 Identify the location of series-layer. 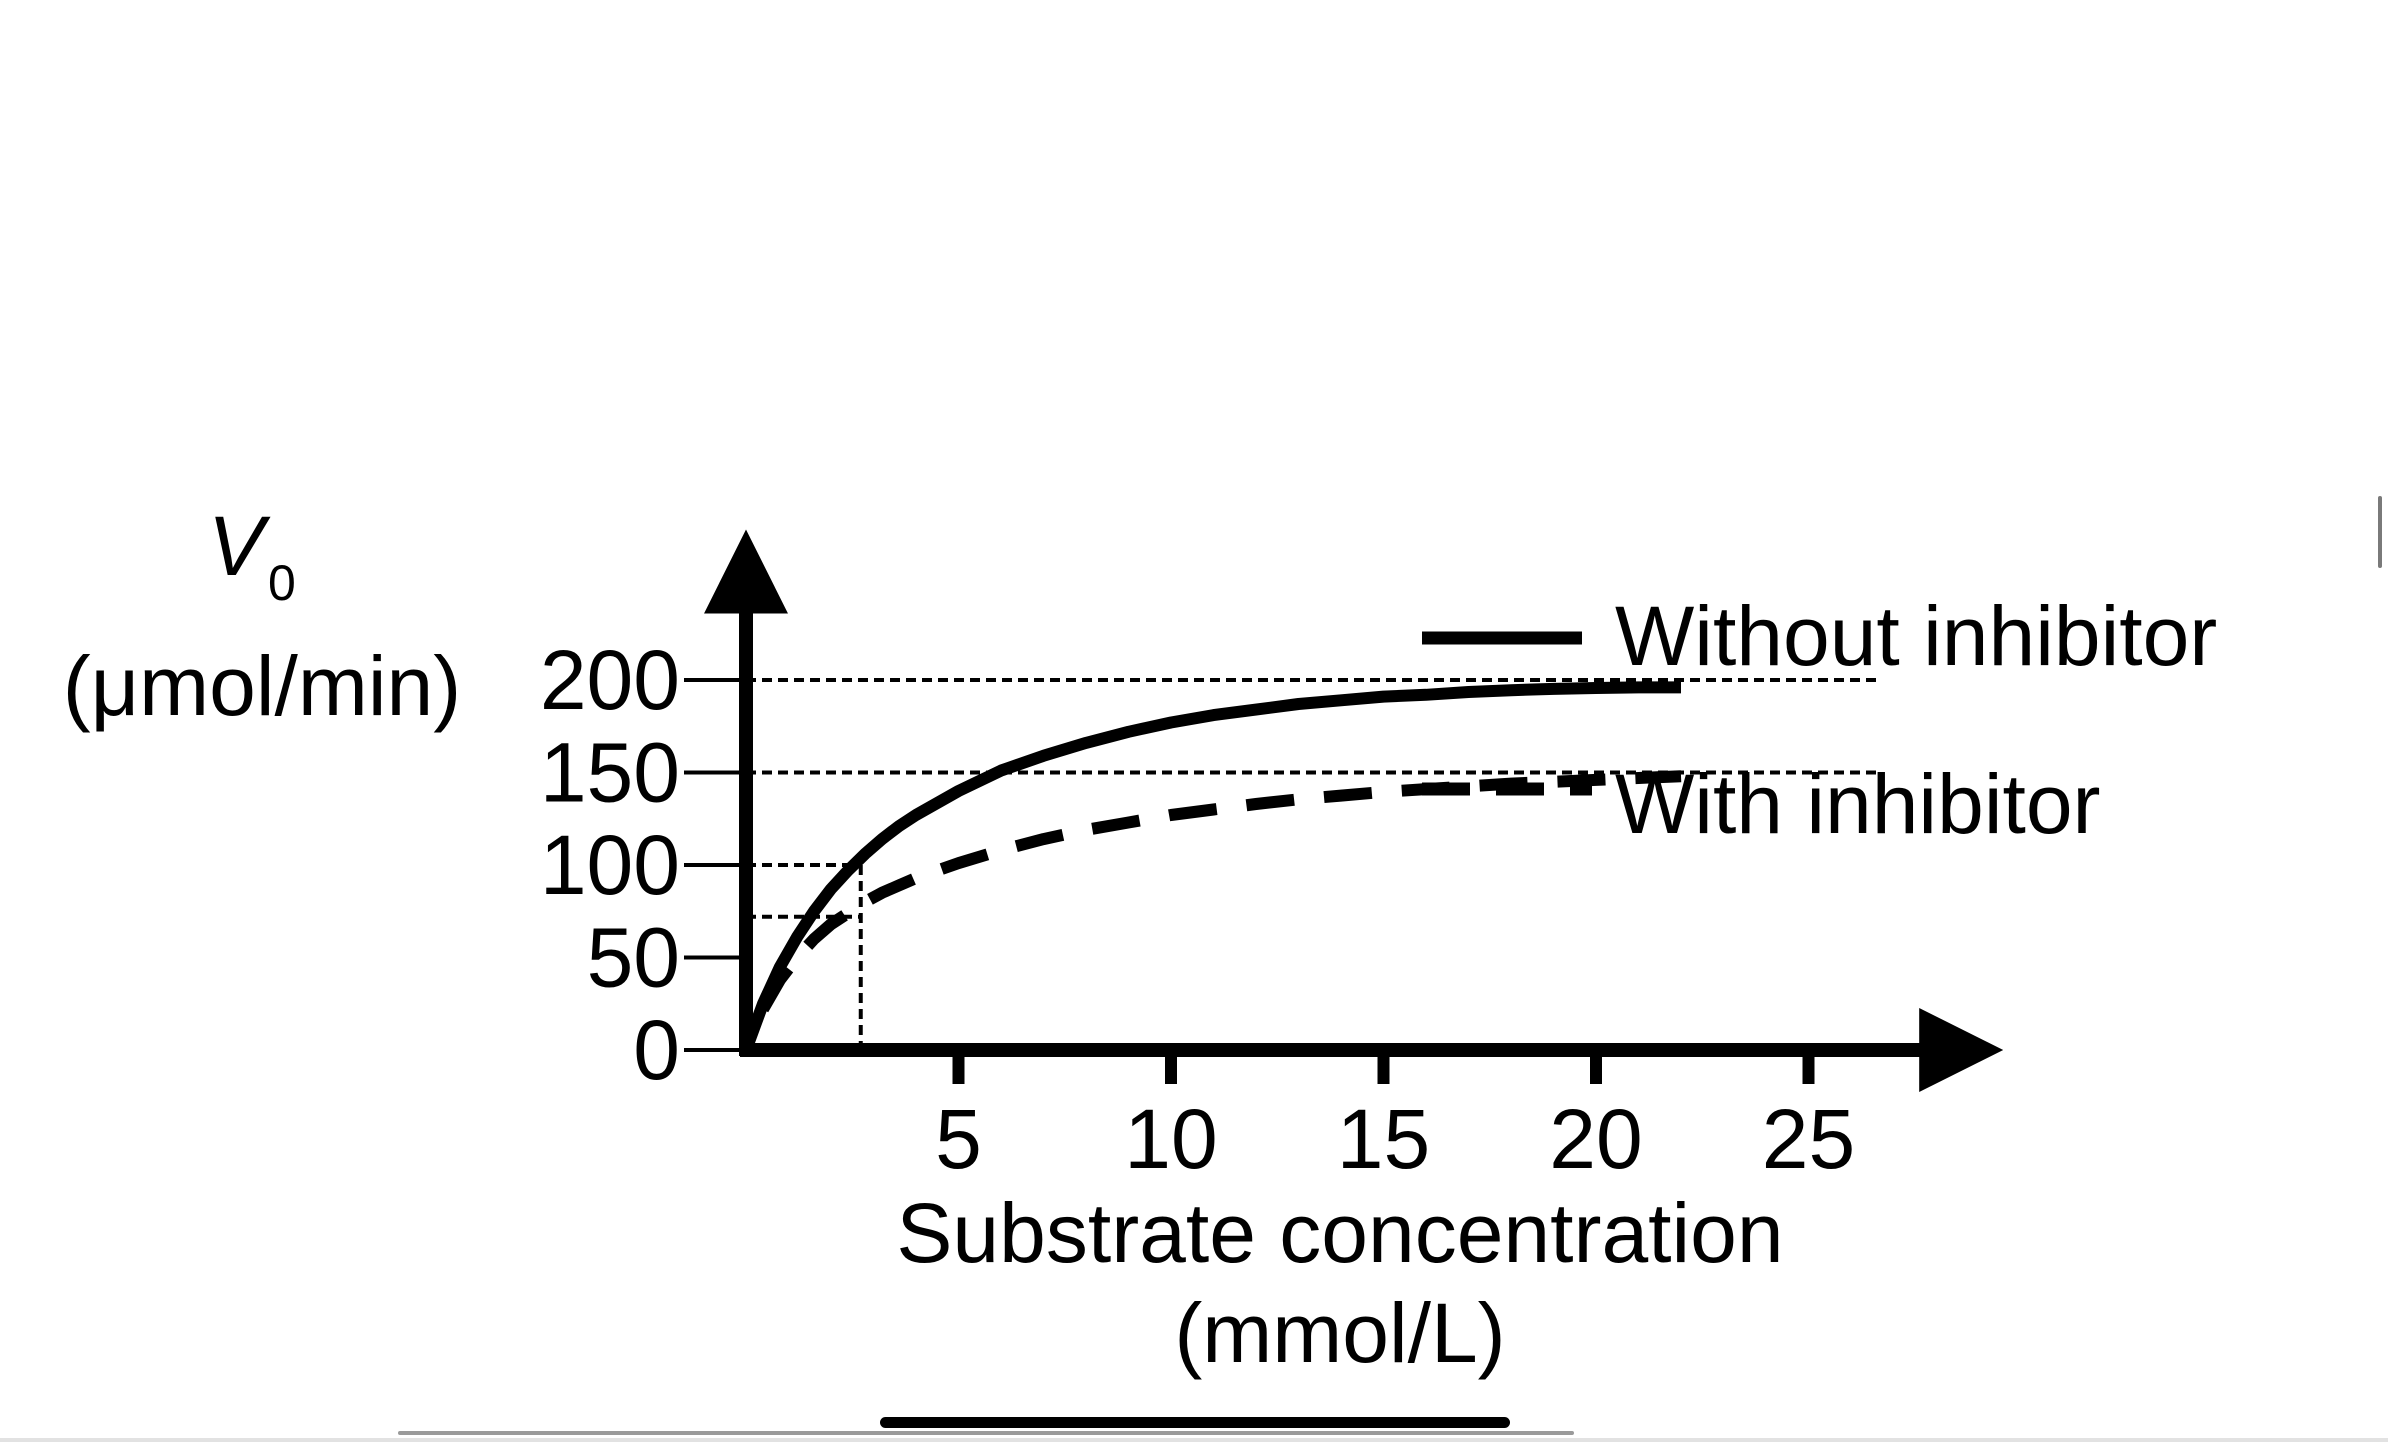
(1211, 867).